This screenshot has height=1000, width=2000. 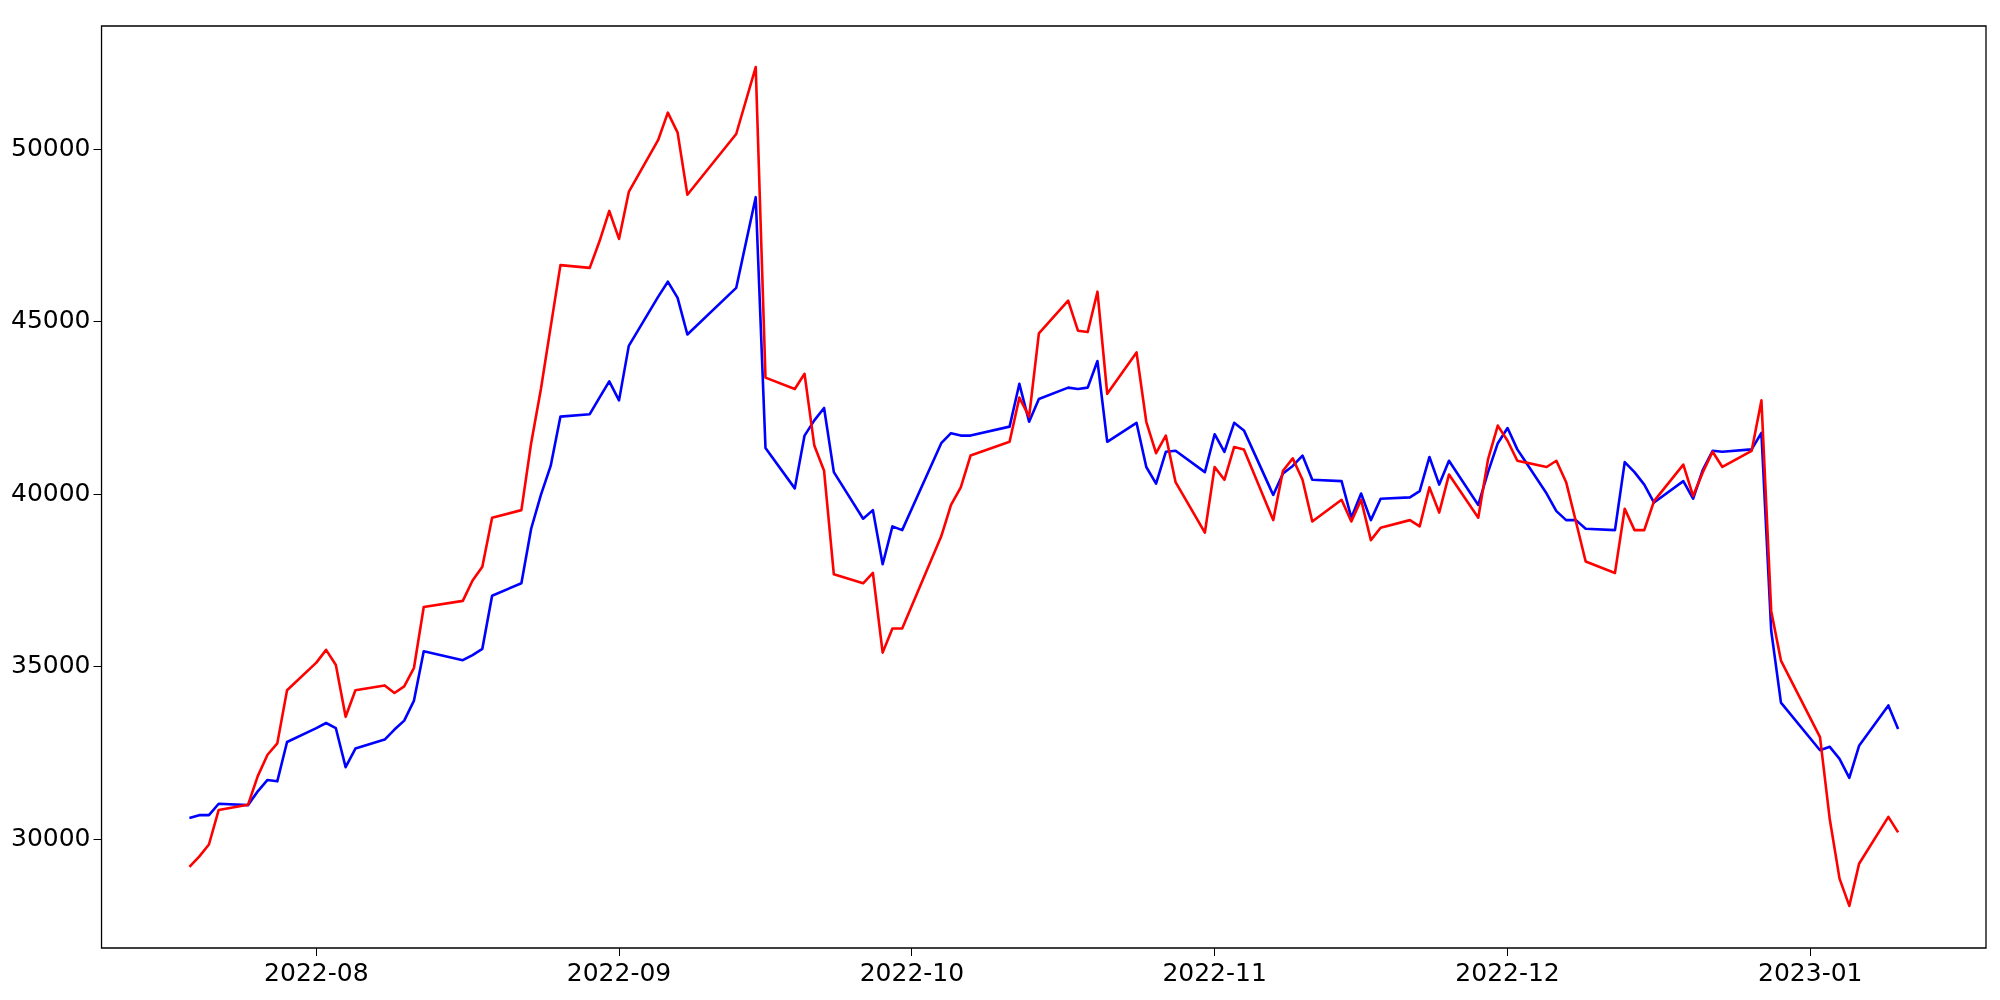 What do you see at coordinates (51, 837) in the screenshot?
I see `y-tick-label: 30000` at bounding box center [51, 837].